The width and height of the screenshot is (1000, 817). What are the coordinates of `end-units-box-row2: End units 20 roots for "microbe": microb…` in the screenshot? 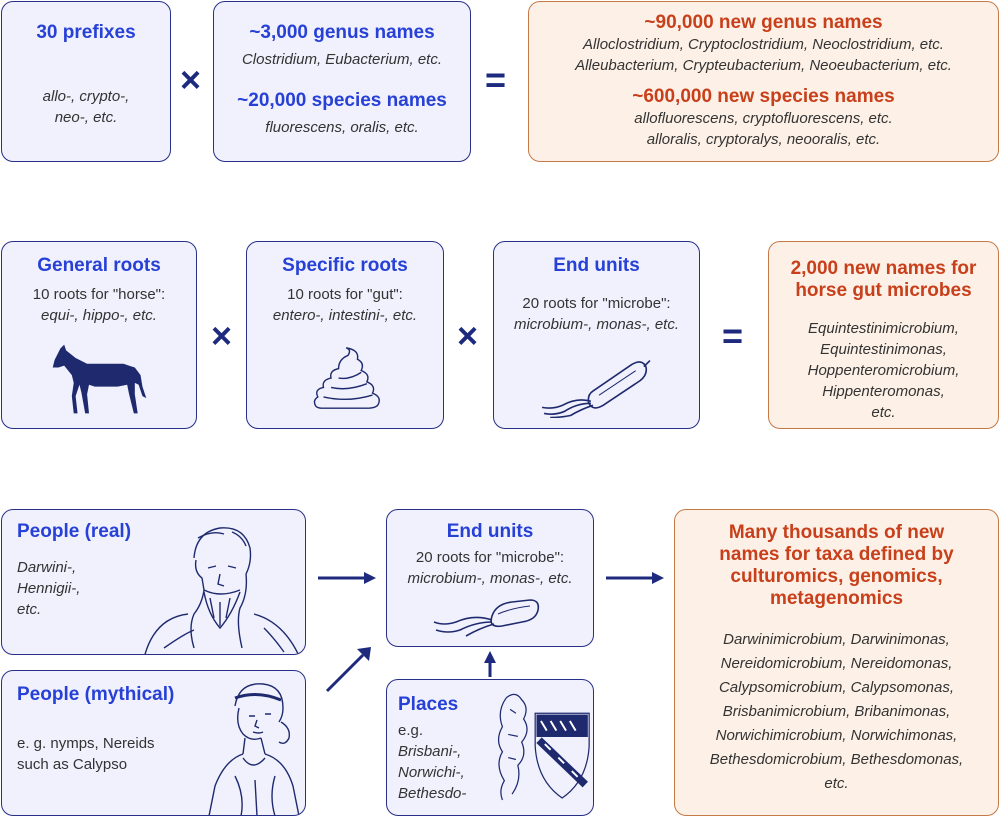 It's located at (596, 335).